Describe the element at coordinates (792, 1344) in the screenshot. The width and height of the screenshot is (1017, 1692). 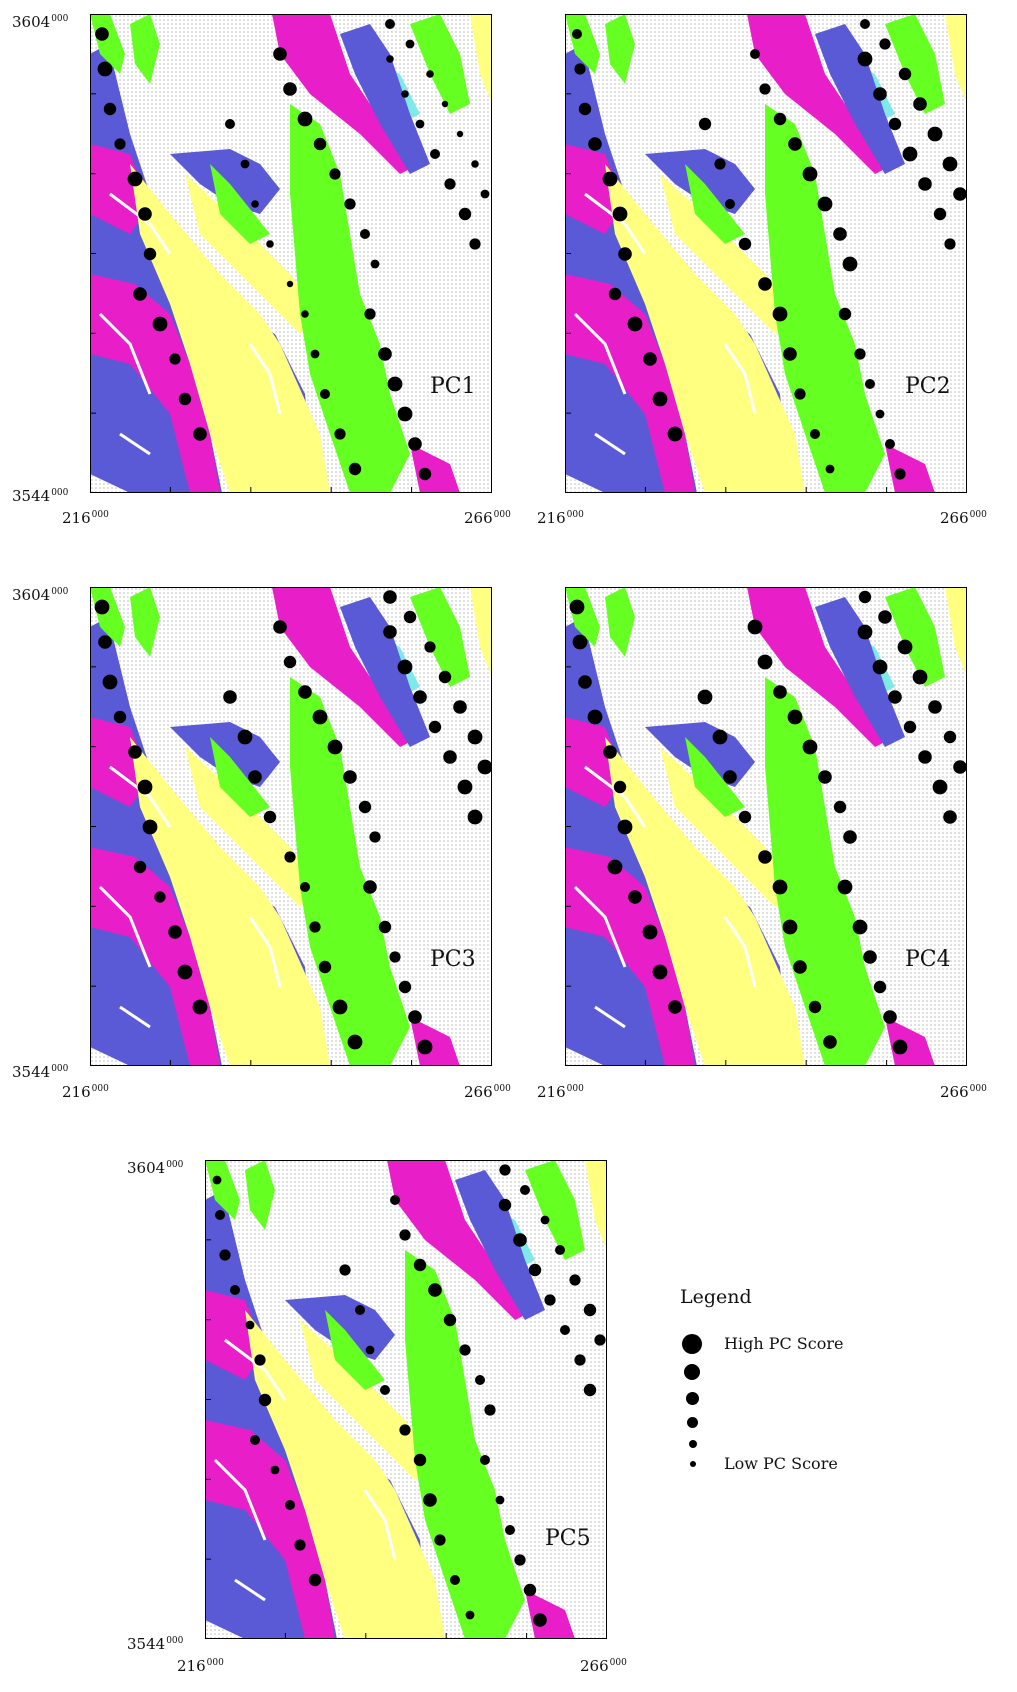
I see `legend-item: High PC Score` at that location.